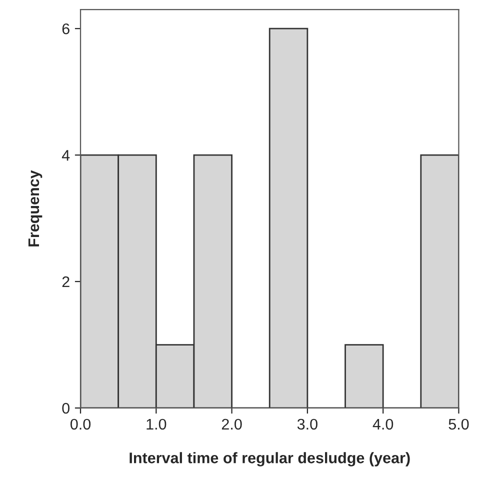 The height and width of the screenshot is (480, 488). Describe the element at coordinates (383, 424) in the screenshot. I see `x-tick-label: 4.0` at that location.